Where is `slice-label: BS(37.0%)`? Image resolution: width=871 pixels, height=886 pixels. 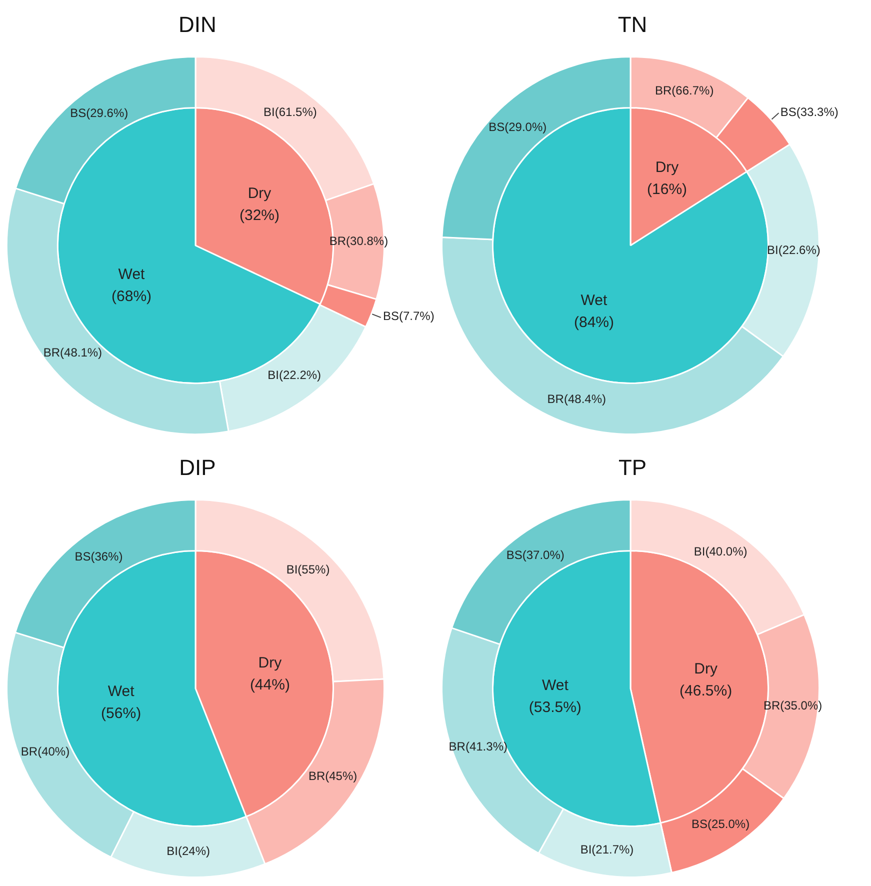 slice-label: BS(37.0%) is located at coordinates (535, 555).